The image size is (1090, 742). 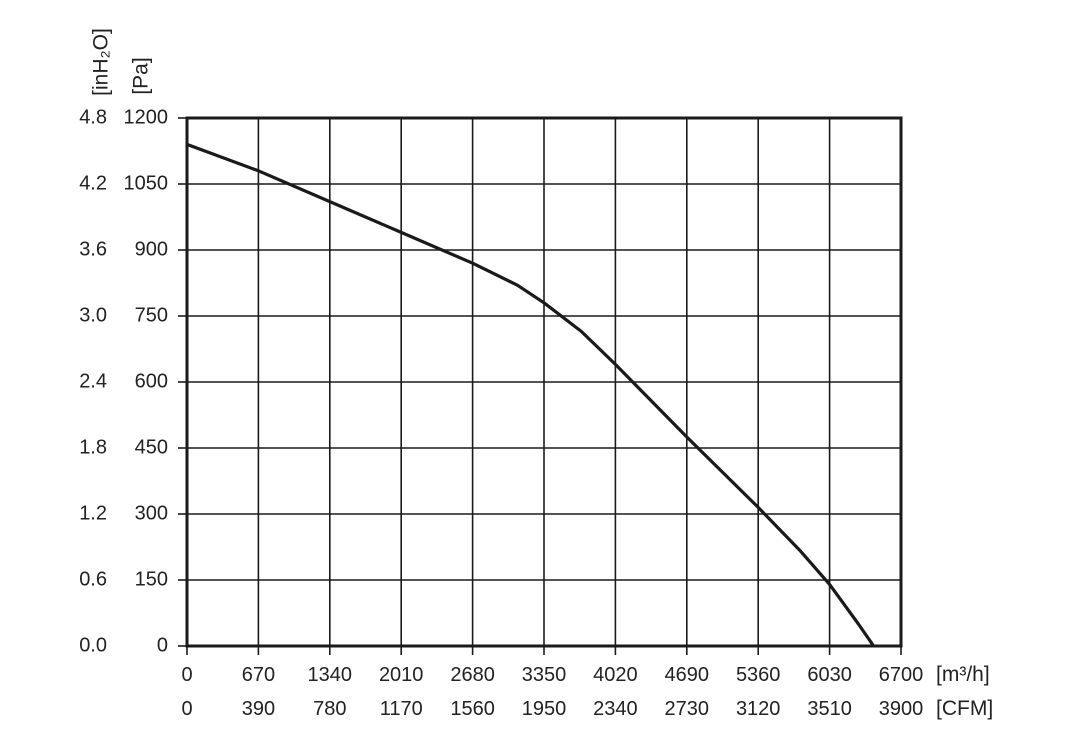 What do you see at coordinates (615, 675) in the screenshot?
I see `x-tick-label-m3h: 4020` at bounding box center [615, 675].